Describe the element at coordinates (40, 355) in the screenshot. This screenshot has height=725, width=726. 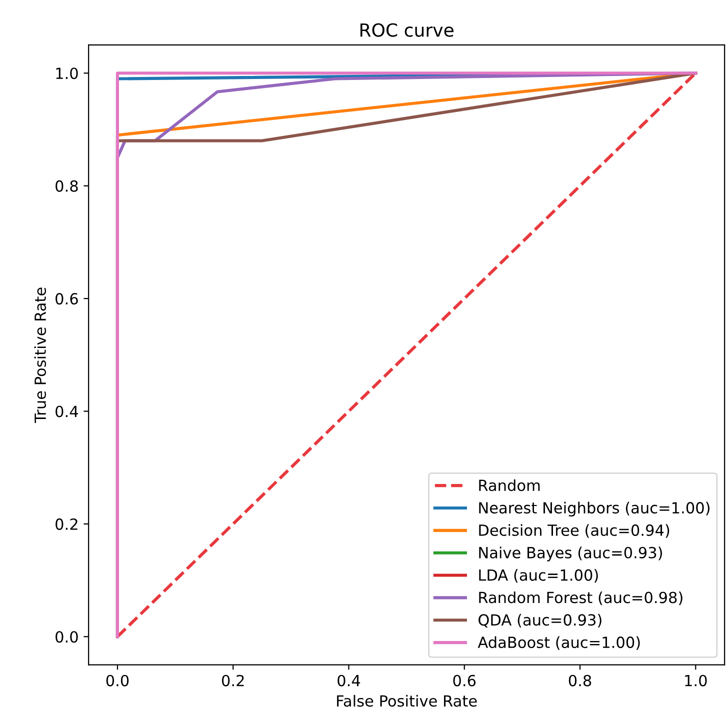
I see `y-axis-title: True Positive Rate` at that location.